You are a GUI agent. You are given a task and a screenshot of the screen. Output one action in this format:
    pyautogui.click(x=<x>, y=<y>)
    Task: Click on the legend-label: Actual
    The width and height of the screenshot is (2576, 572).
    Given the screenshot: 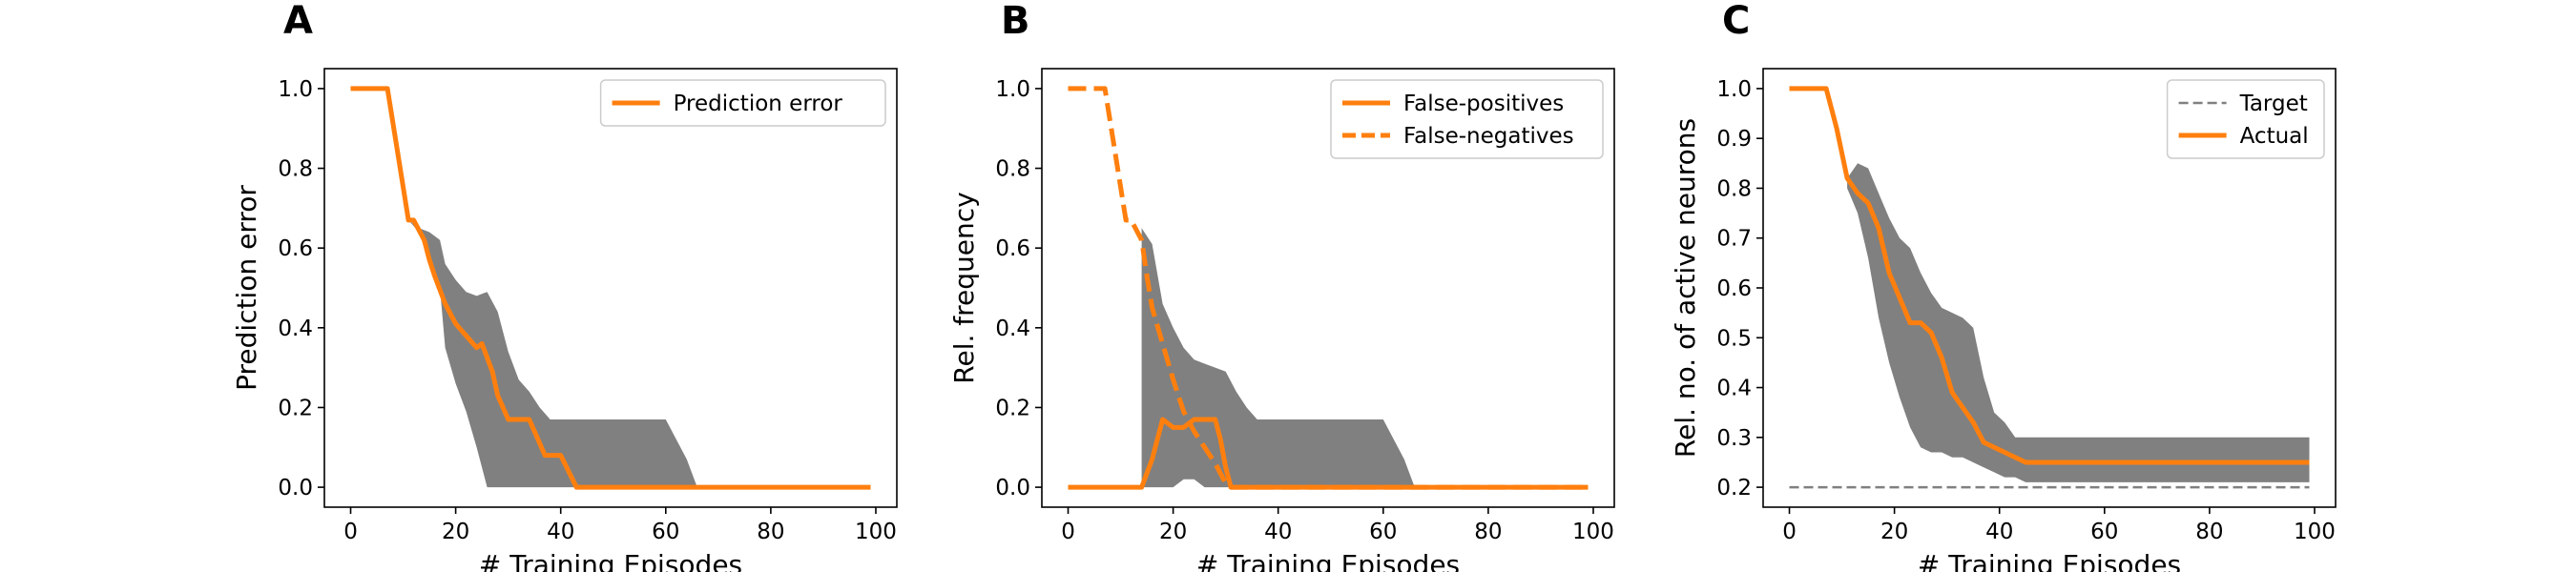 What is the action you would take?
    pyautogui.click(x=2274, y=136)
    